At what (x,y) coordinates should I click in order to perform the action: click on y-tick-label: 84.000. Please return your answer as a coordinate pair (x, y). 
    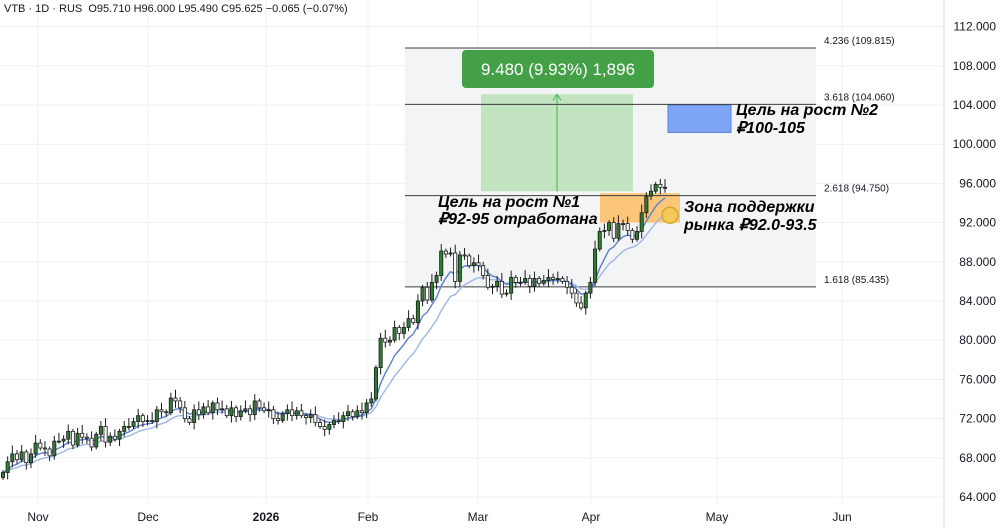
    Looking at the image, I should click on (977, 301).